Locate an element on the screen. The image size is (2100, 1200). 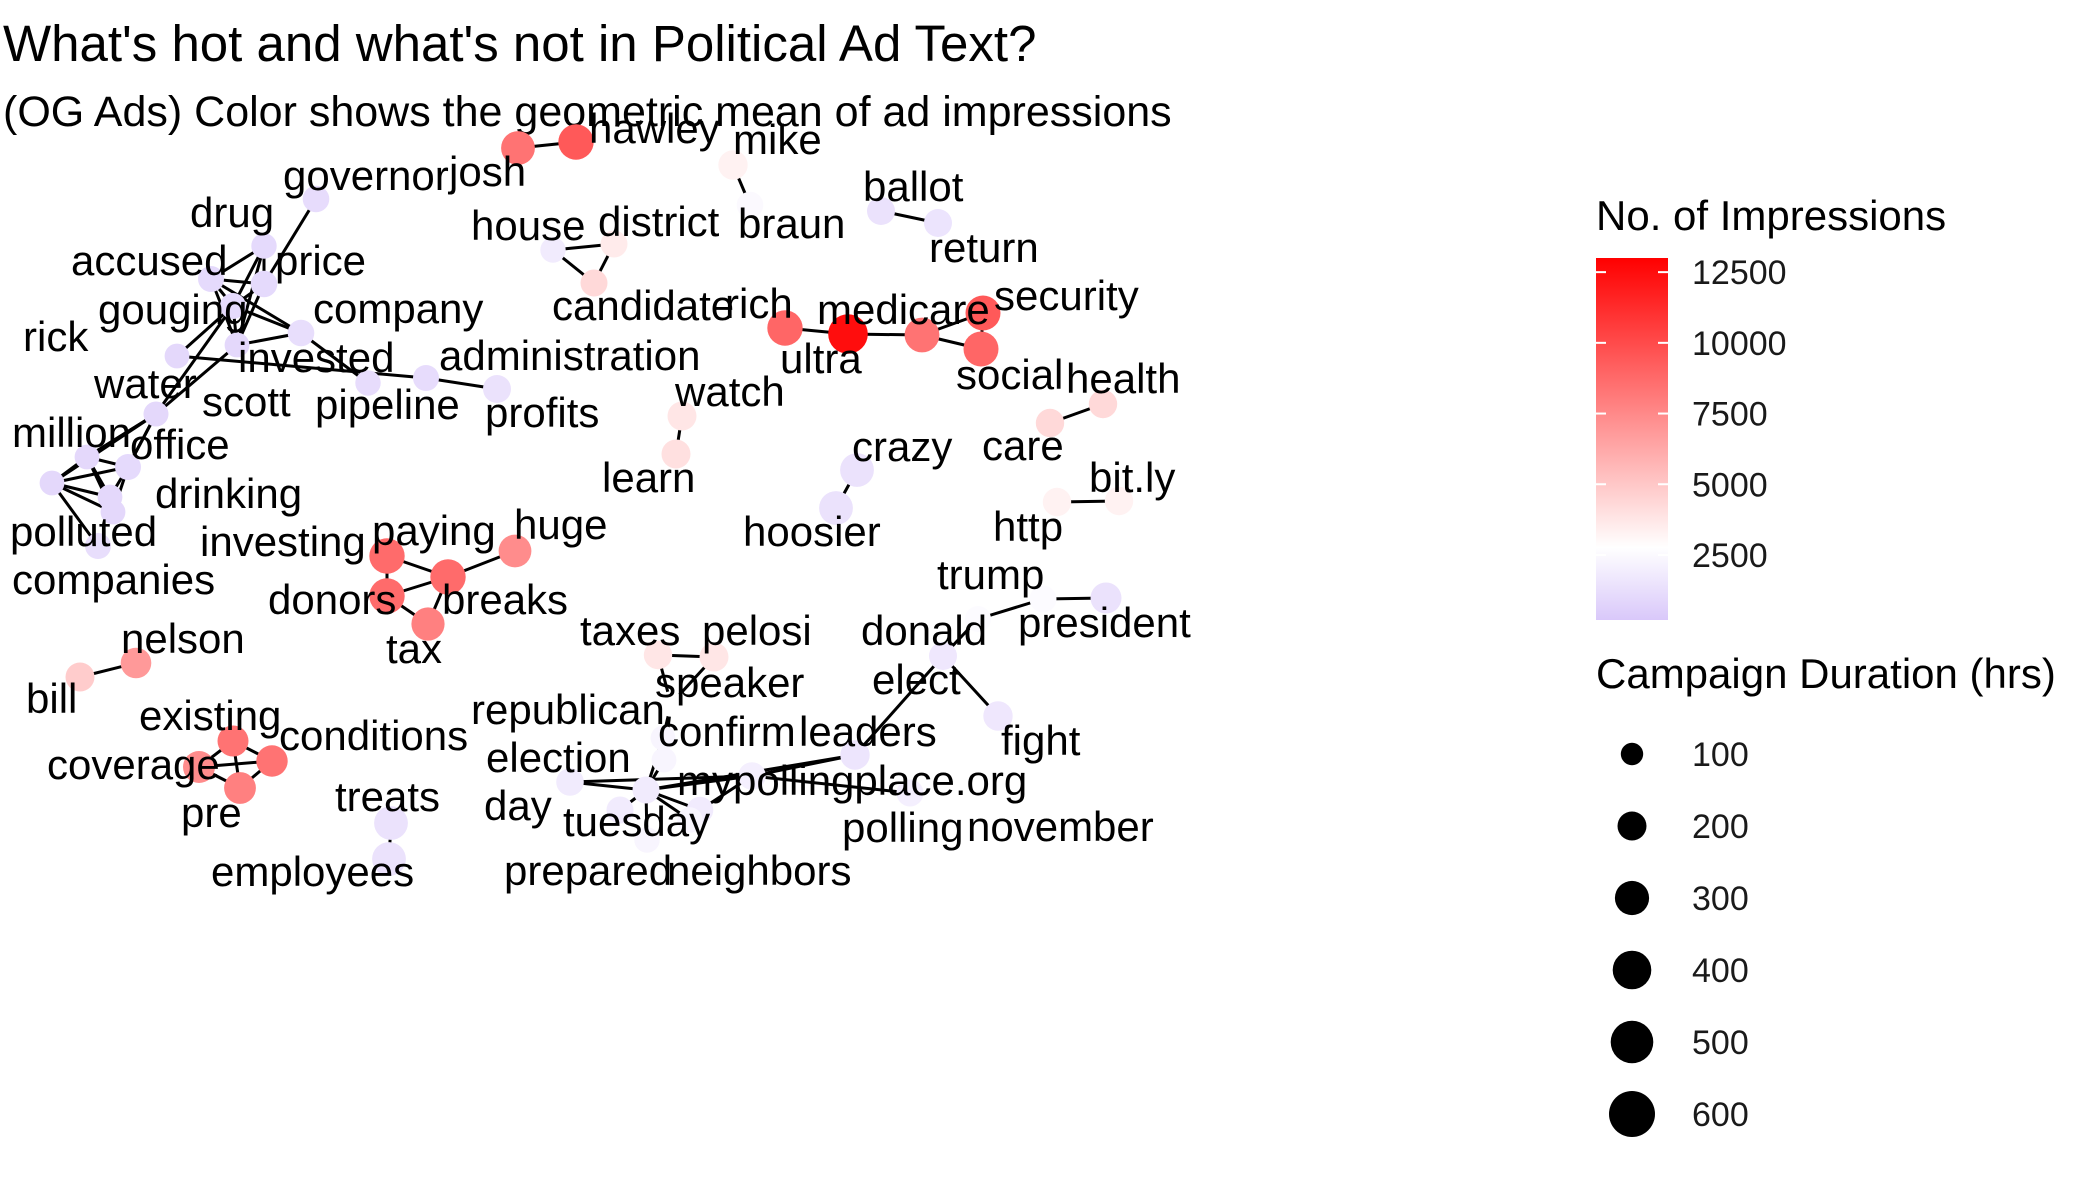
node-accused is located at coordinates (211, 279).